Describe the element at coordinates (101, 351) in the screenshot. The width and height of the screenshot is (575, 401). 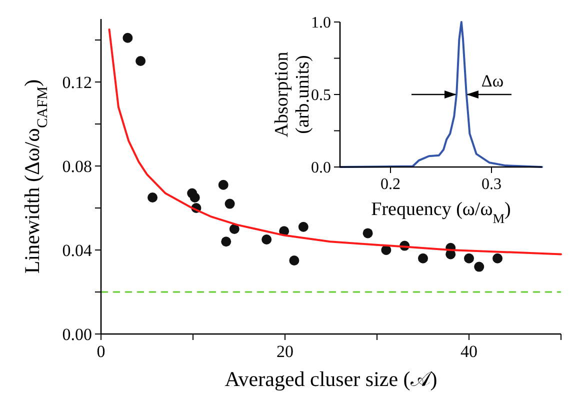
I see `x-tick-label: 0` at that location.